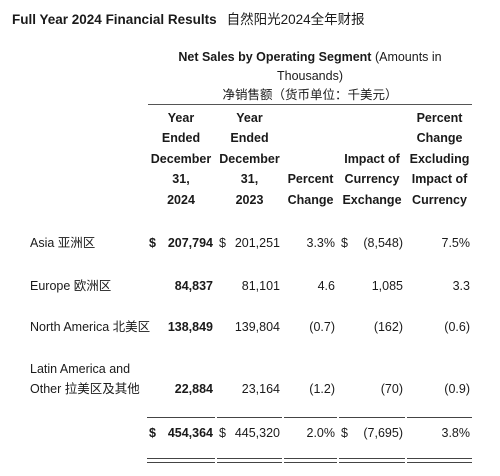  Describe the element at coordinates (388, 327) in the screenshot. I see `cell-value: (162)` at that location.